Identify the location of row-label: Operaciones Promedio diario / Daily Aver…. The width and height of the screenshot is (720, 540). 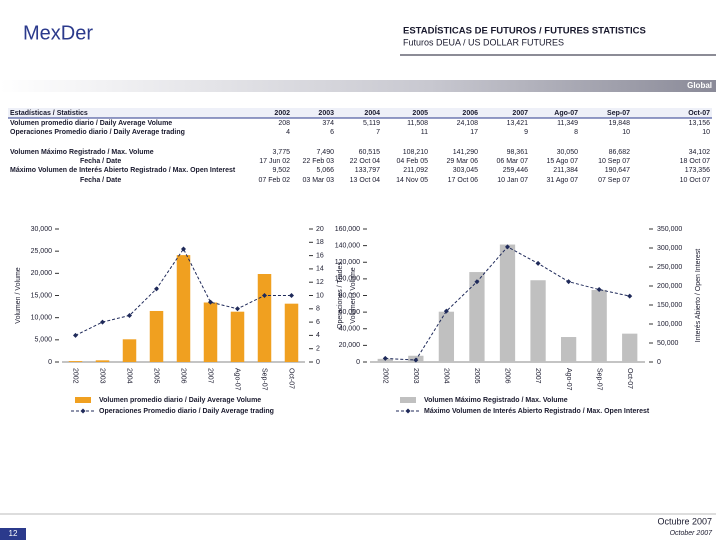
(97, 132).